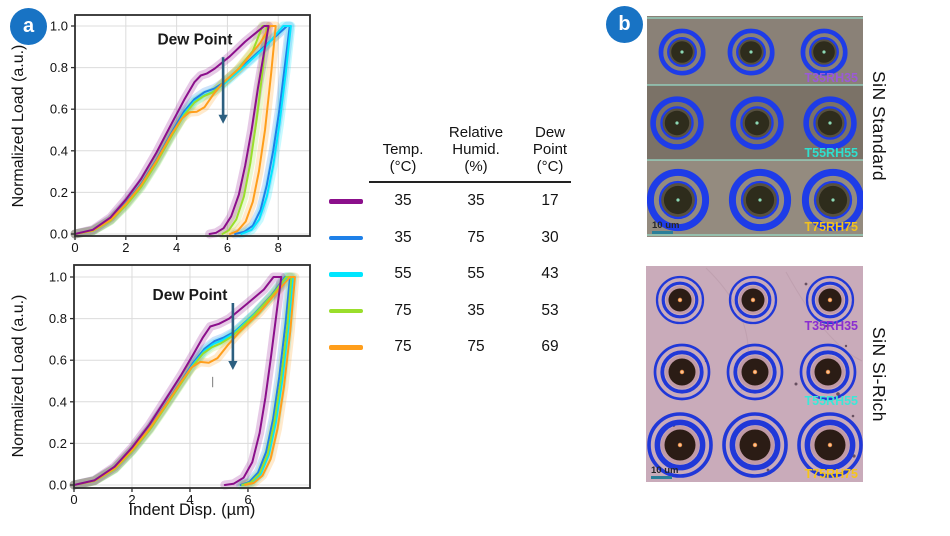 The height and width of the screenshot is (536, 950). I want to click on legend-header-humidity: Relative Humid. (%), so click(476, 150).